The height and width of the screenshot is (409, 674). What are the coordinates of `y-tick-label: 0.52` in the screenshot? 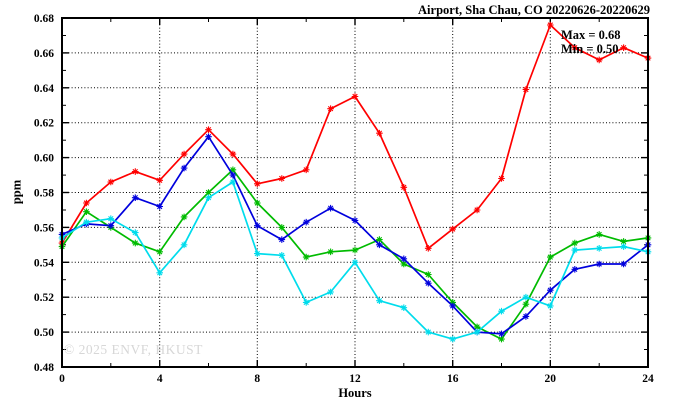 It's located at (44, 298).